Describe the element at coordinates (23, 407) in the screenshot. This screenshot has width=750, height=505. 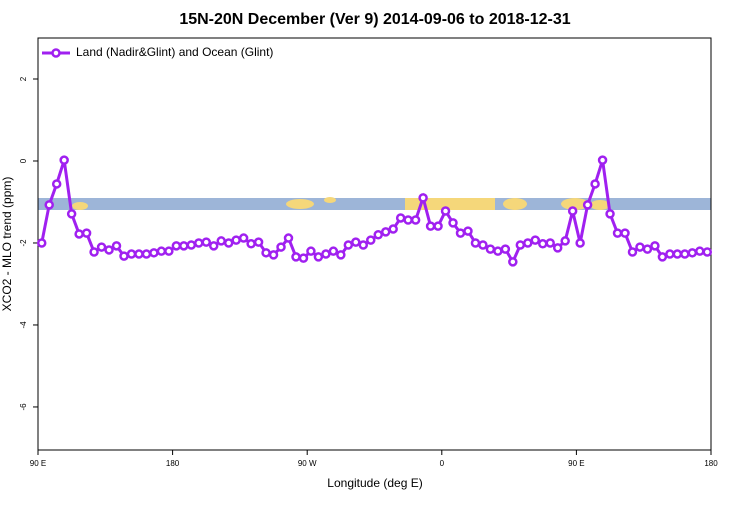
I see `y-tick-label: -6` at that location.